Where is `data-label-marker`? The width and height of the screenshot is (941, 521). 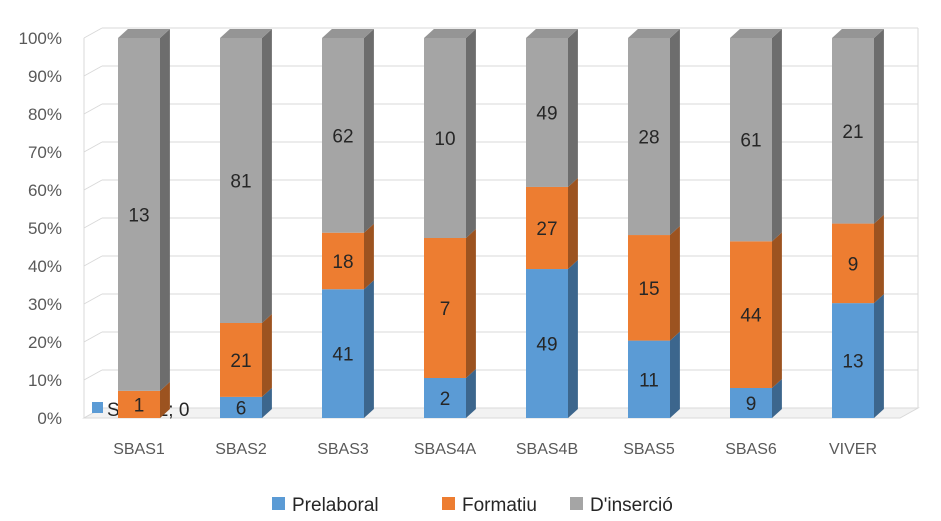 data-label-marker is located at coordinates (97, 407).